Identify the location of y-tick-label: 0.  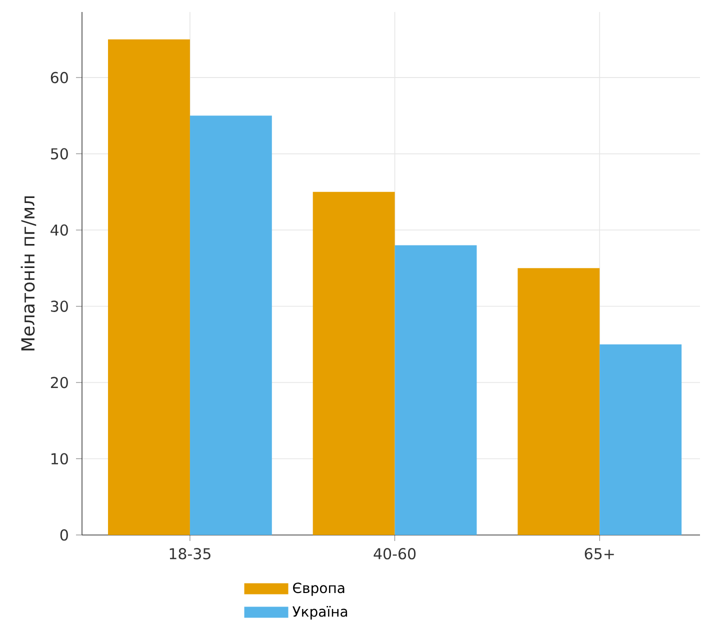
(64, 535).